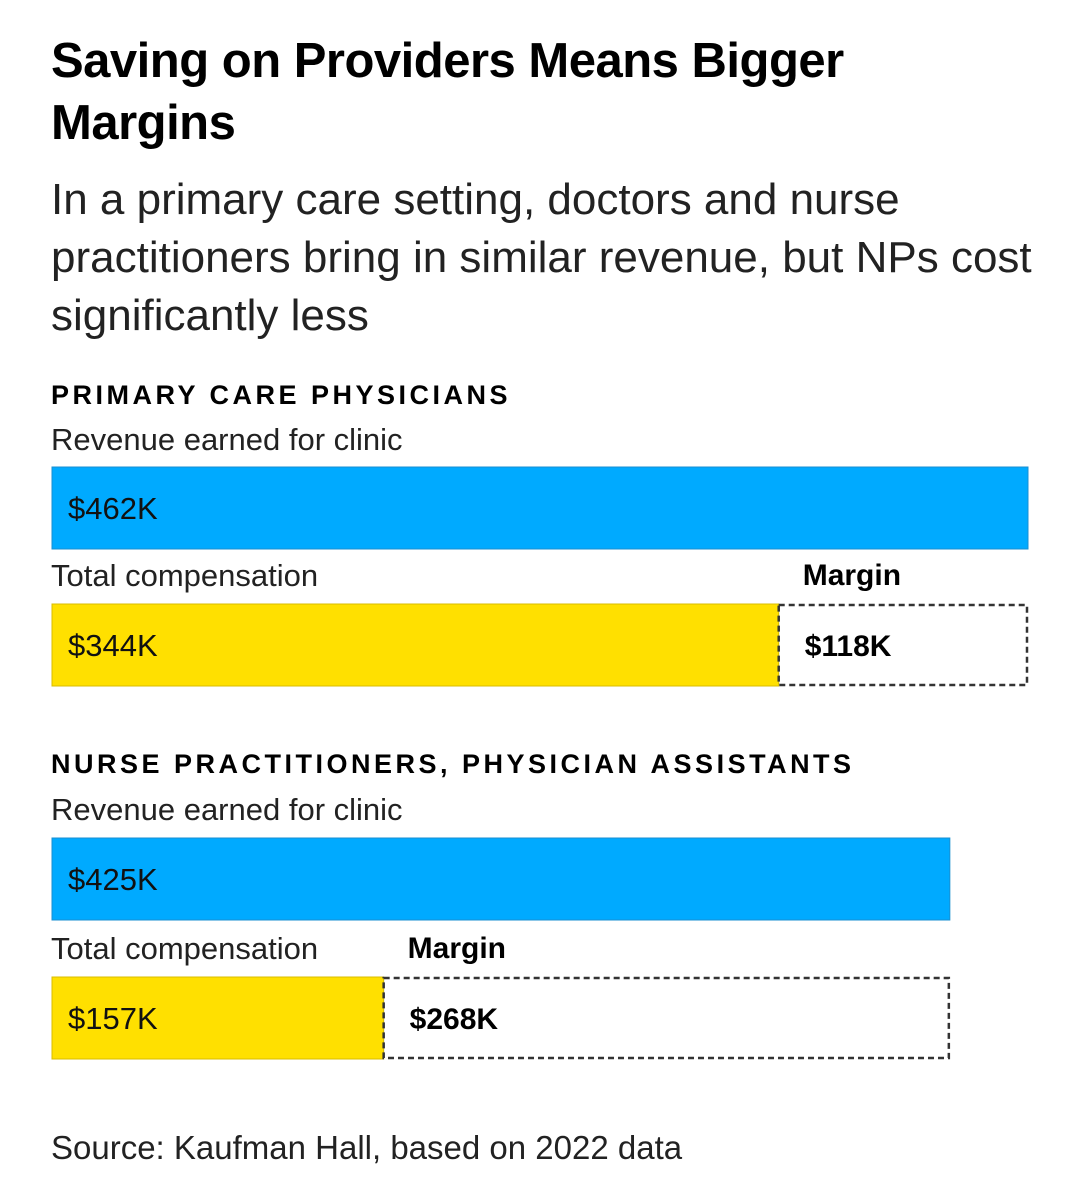  What do you see at coordinates (447, 92) in the screenshot?
I see `chart-title: Saving on Providers Means Bigger Margins` at bounding box center [447, 92].